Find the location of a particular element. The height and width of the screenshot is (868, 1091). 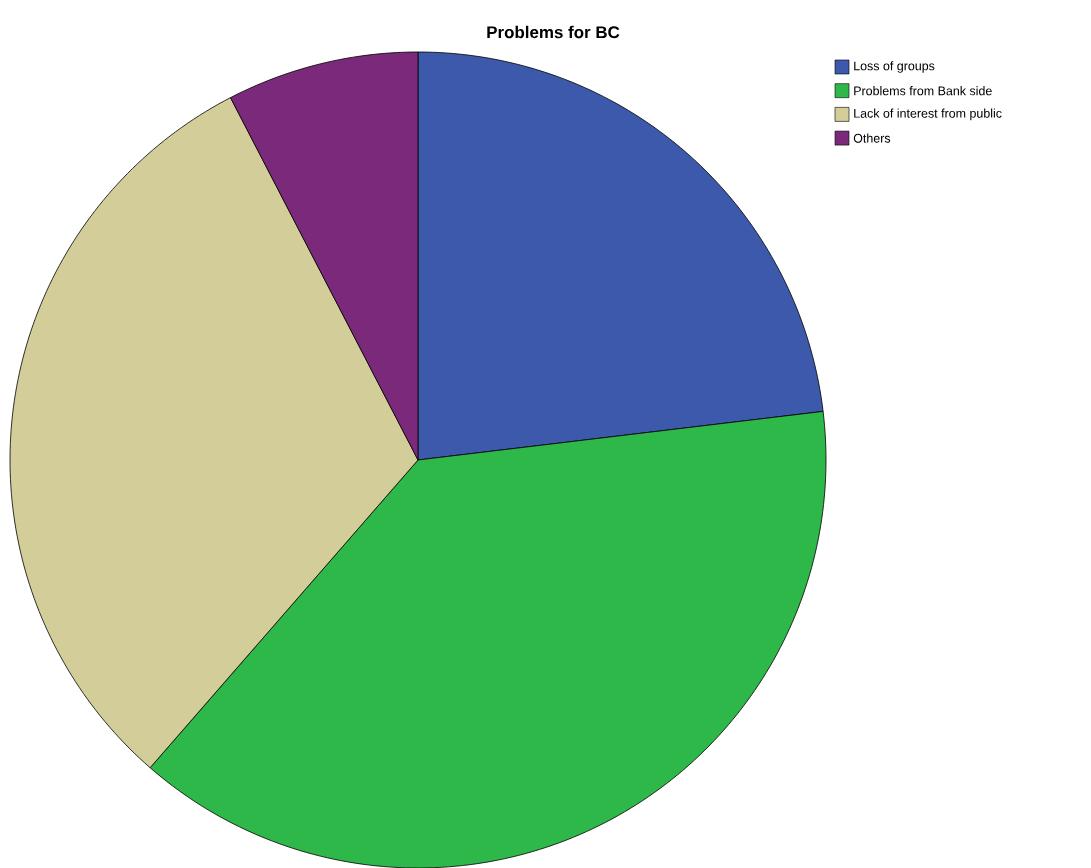

legend-label: Lack of interest from public is located at coordinates (928, 114).